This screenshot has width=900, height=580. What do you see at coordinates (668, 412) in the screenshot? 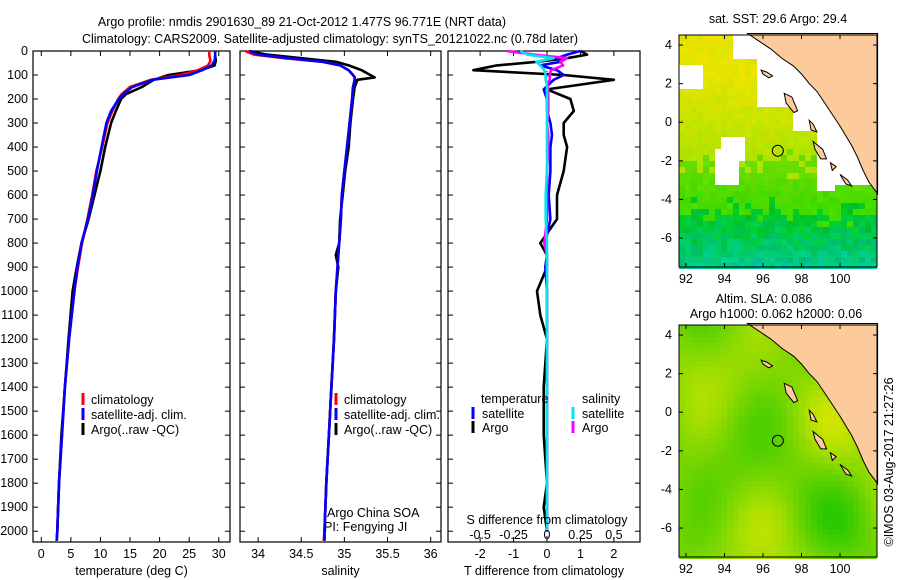
I see `map-lat-label: 0` at bounding box center [668, 412].